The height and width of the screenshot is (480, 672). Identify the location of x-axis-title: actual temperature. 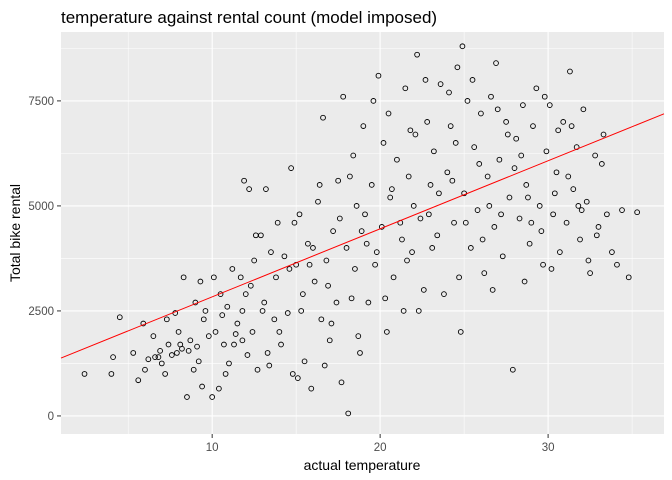
(362, 465).